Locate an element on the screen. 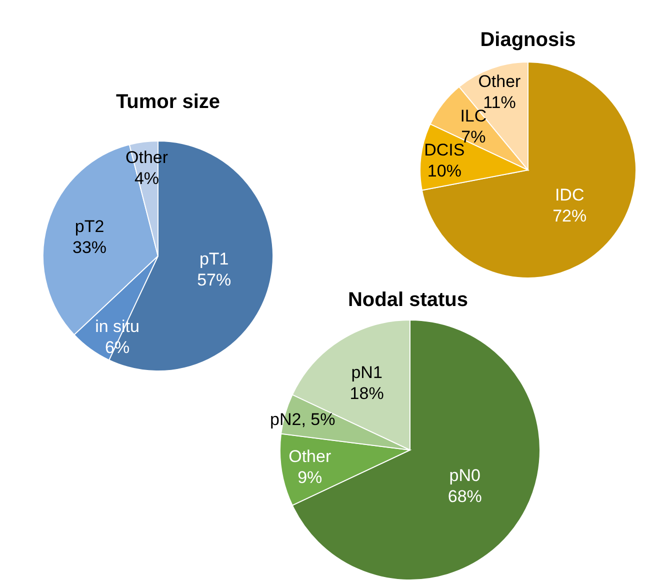 The image size is (662, 585). slice-label: pT2 is located at coordinates (89, 226).